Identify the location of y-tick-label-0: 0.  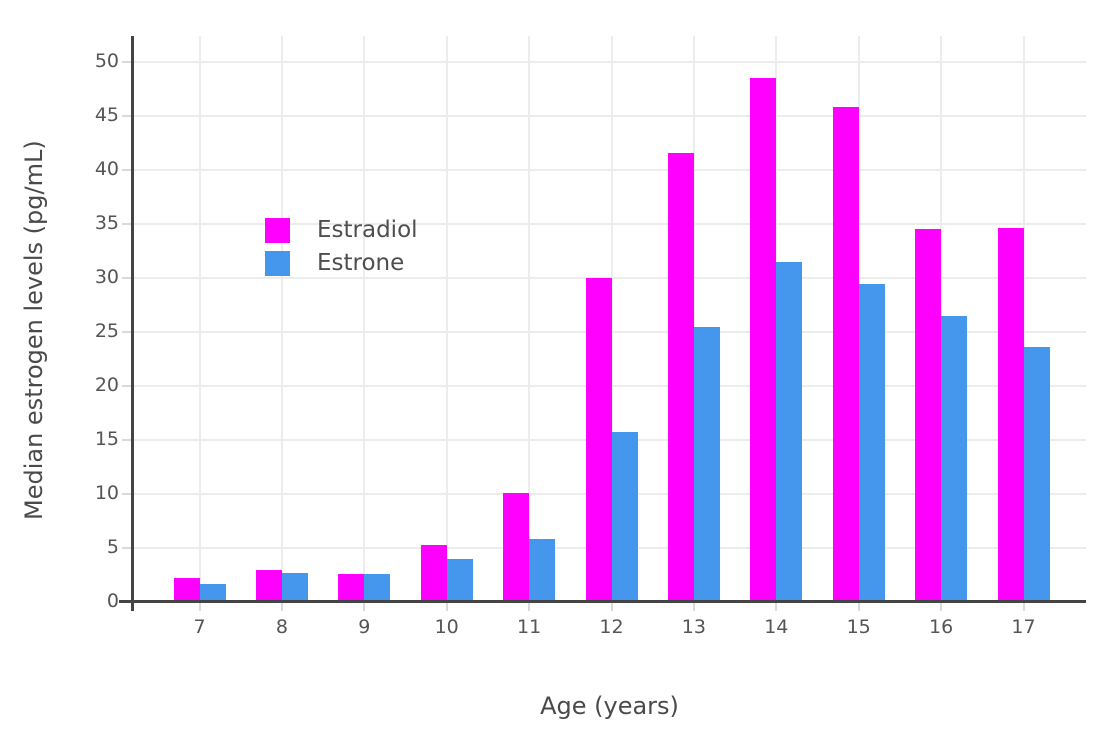
(112, 601).